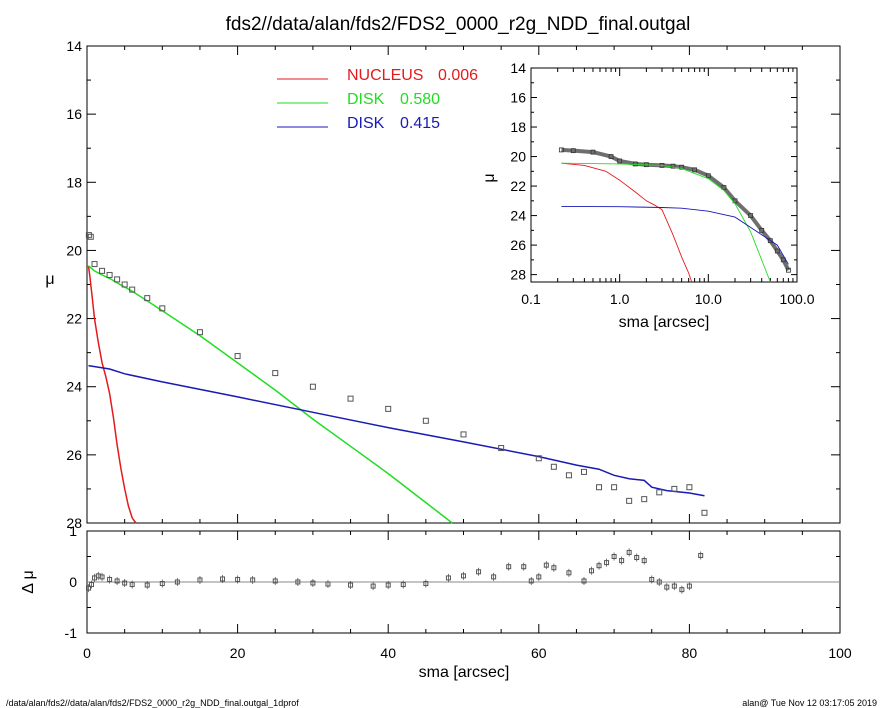  Describe the element at coordinates (531, 299) in the screenshot. I see `inset-xtick-label: 0.1` at that location.